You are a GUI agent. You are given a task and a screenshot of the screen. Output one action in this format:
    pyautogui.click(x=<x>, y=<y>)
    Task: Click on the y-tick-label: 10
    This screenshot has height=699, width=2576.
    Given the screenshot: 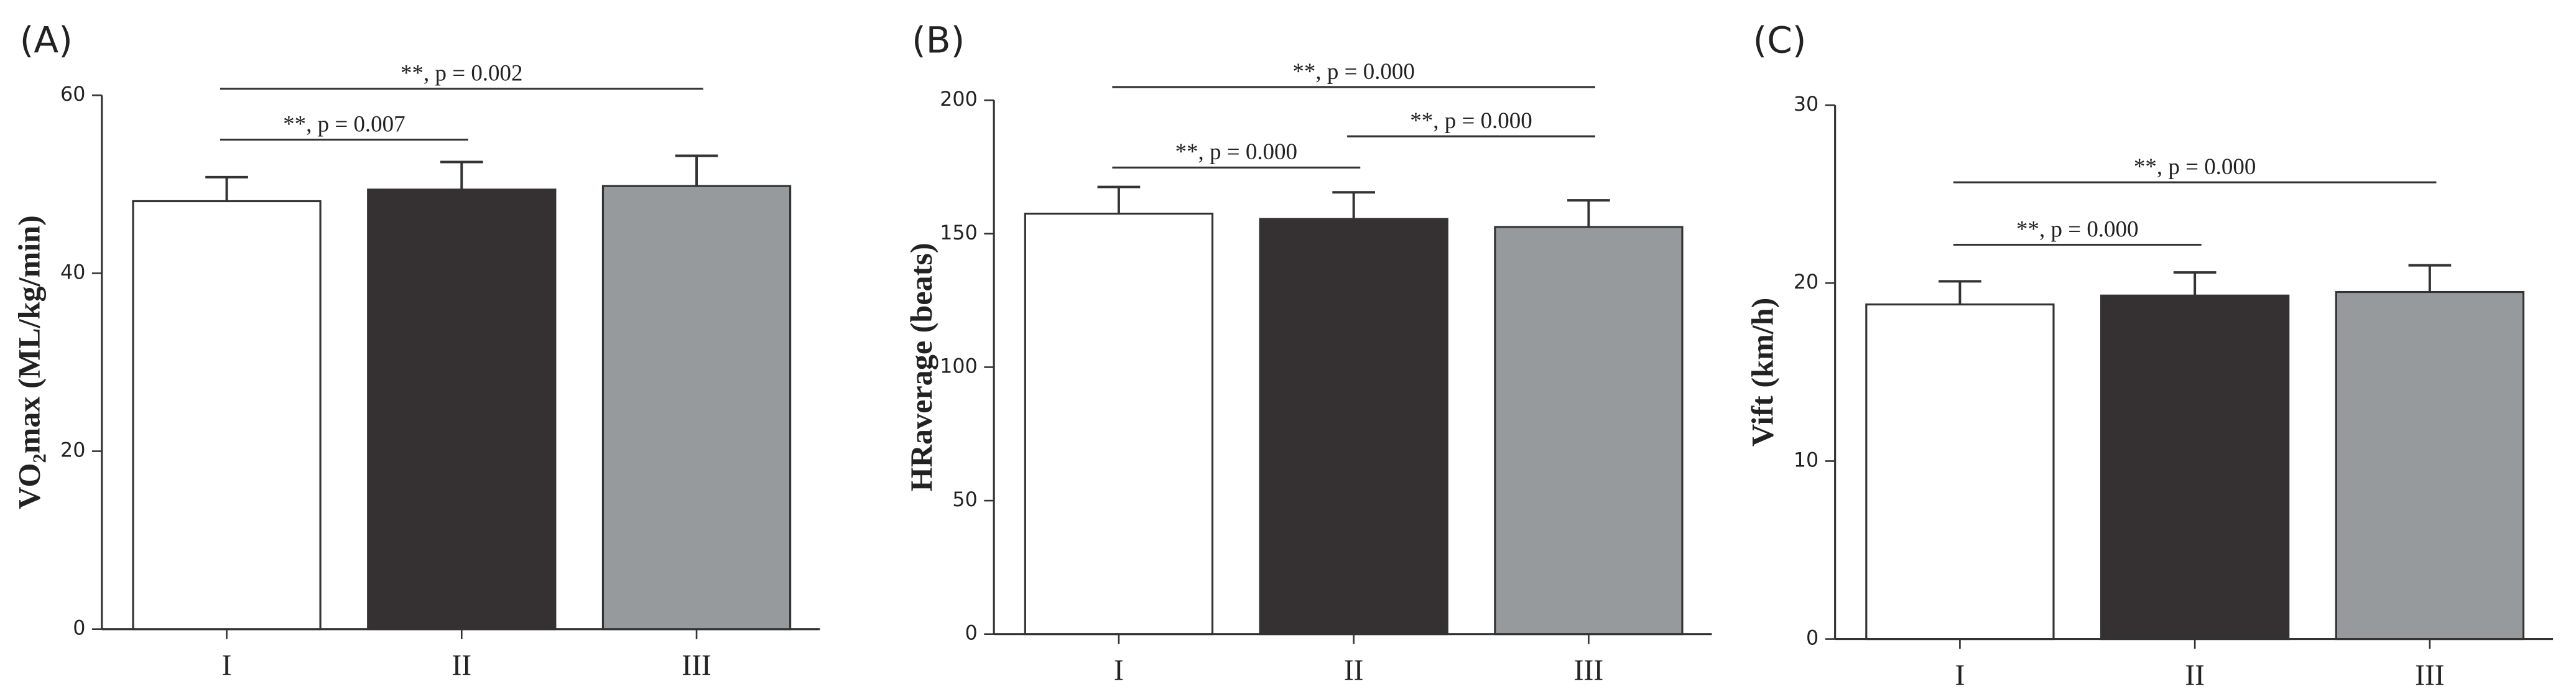 What is the action you would take?
    pyautogui.click(x=1806, y=460)
    